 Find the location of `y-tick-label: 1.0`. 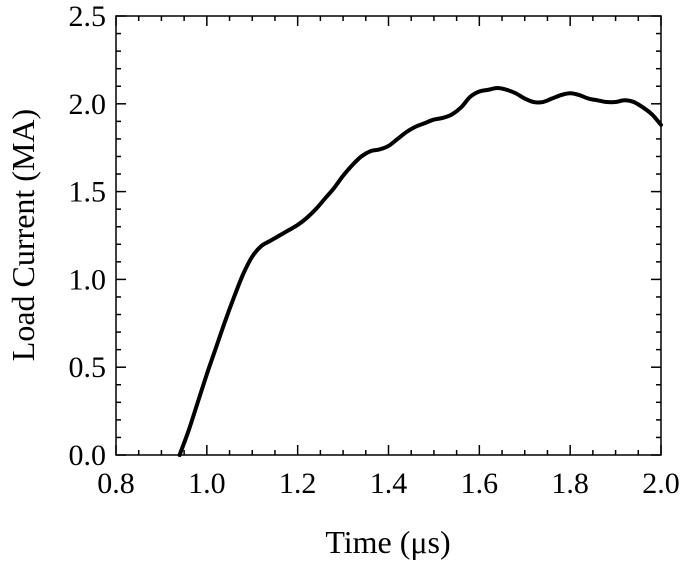

y-tick-label: 1.0 is located at coordinates (88, 279).